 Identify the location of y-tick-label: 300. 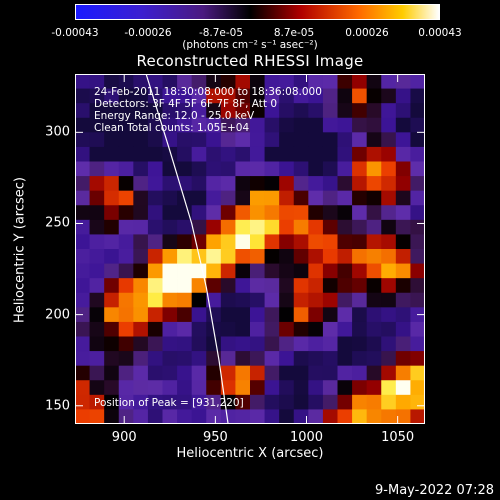
(57, 132).